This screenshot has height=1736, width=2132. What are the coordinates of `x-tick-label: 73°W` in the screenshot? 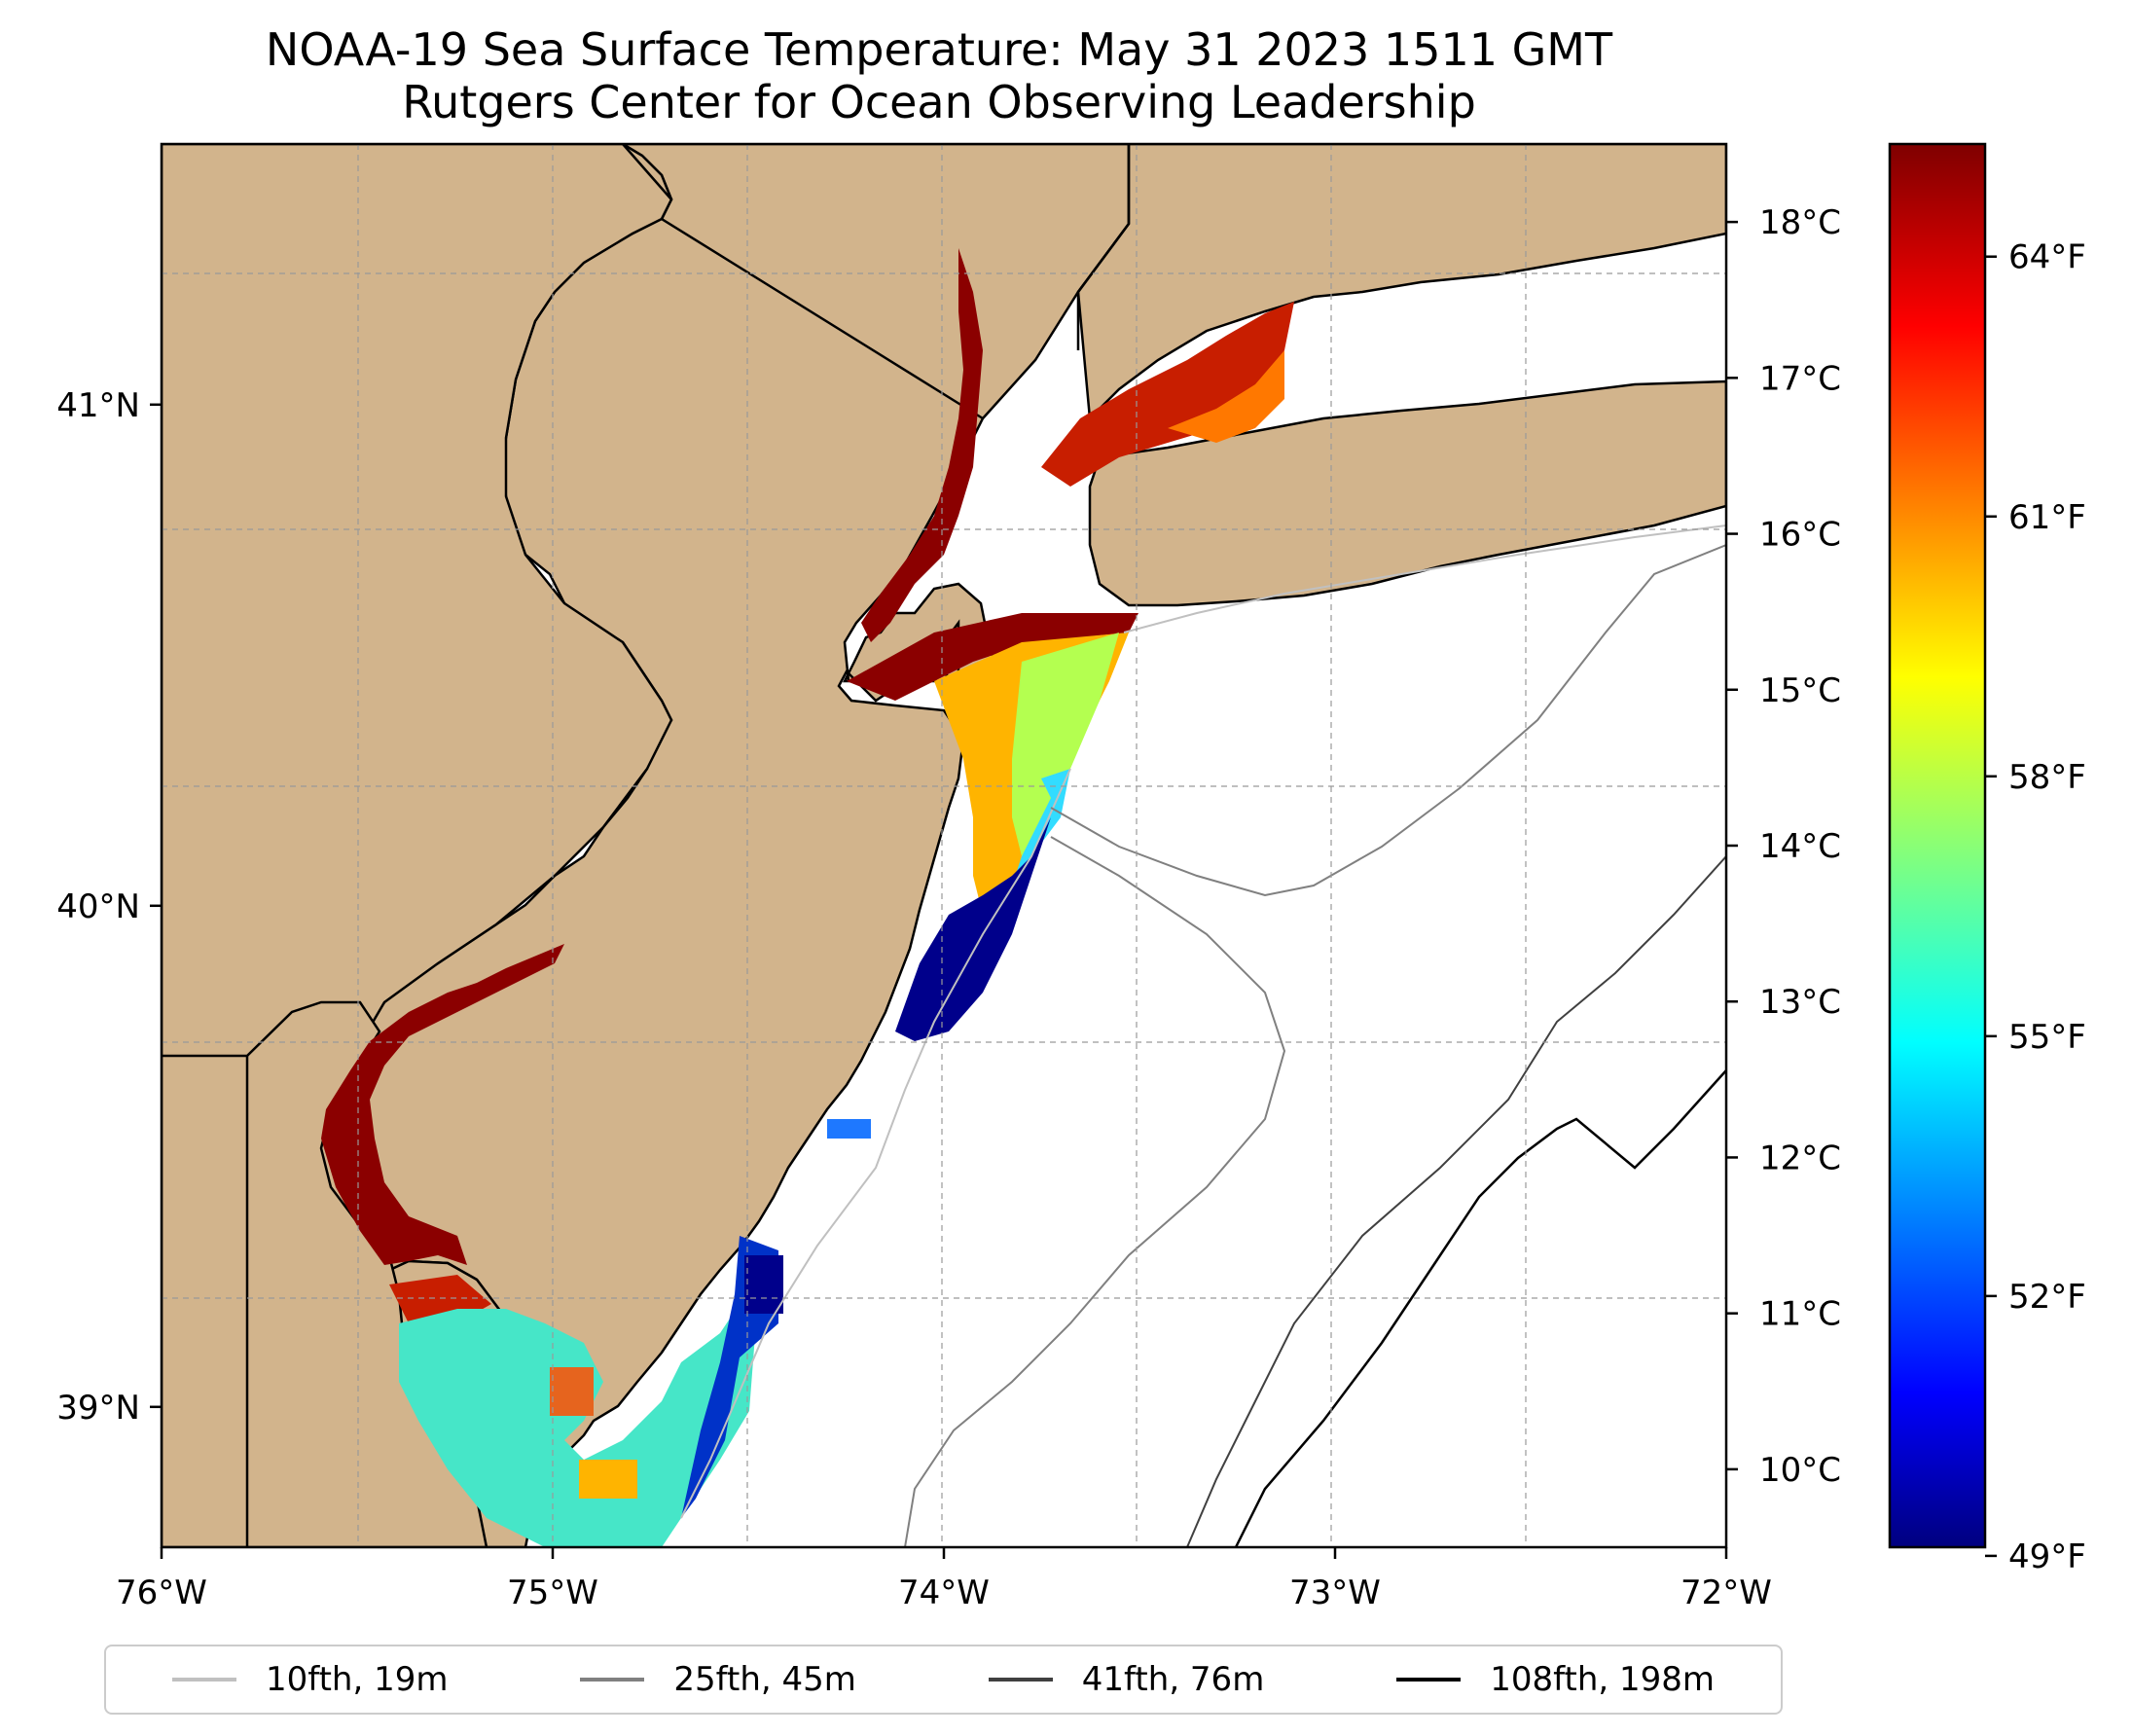 It's located at (1335, 1593).